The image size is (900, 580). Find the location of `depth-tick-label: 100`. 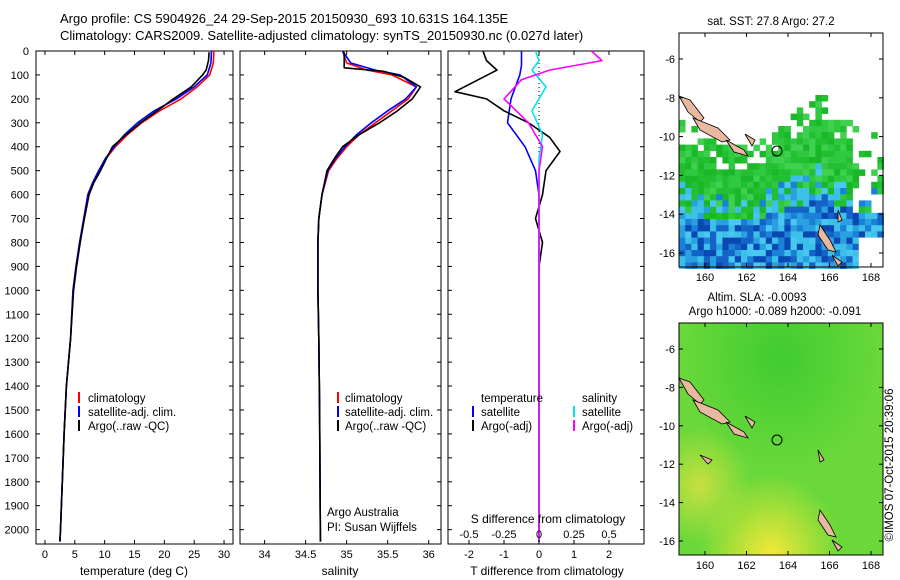

depth-tick-label: 100 is located at coordinates (20, 76).